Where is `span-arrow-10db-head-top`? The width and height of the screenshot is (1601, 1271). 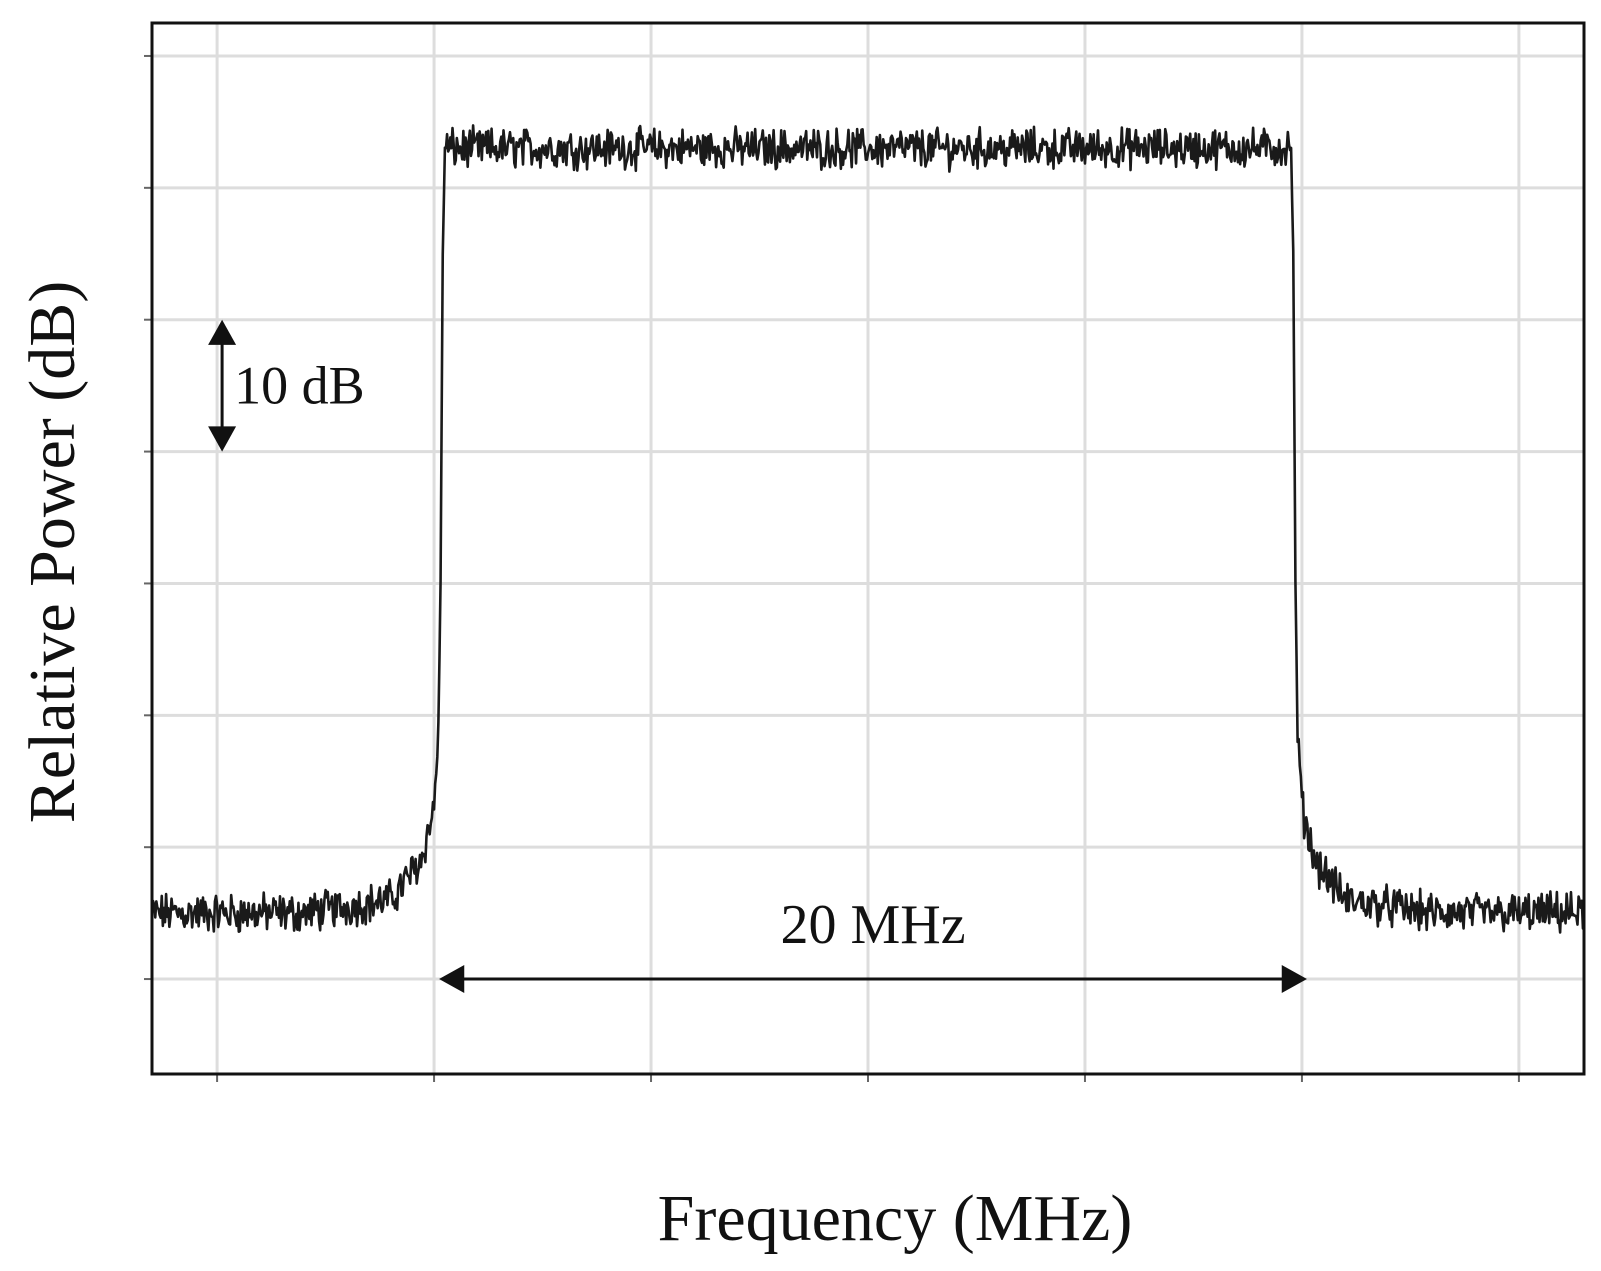 span-arrow-10db-head-top is located at coordinates (222, 332).